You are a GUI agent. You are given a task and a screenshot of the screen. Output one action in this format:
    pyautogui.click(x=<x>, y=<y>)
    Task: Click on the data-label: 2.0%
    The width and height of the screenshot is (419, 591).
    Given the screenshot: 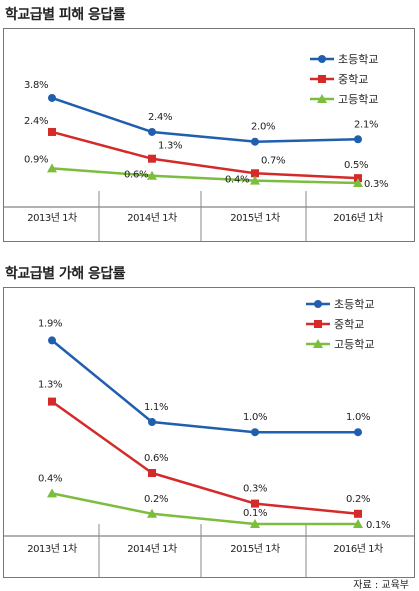 What is the action you would take?
    pyautogui.click(x=263, y=127)
    